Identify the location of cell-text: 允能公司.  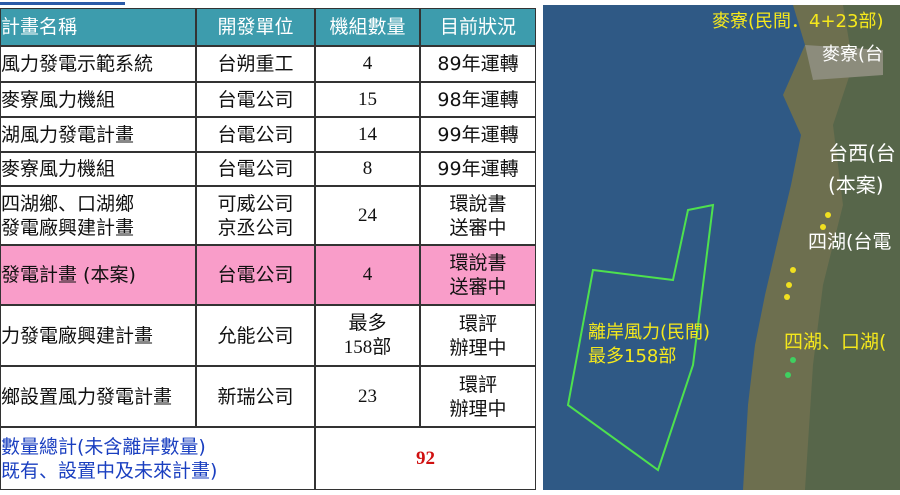
(255, 335).